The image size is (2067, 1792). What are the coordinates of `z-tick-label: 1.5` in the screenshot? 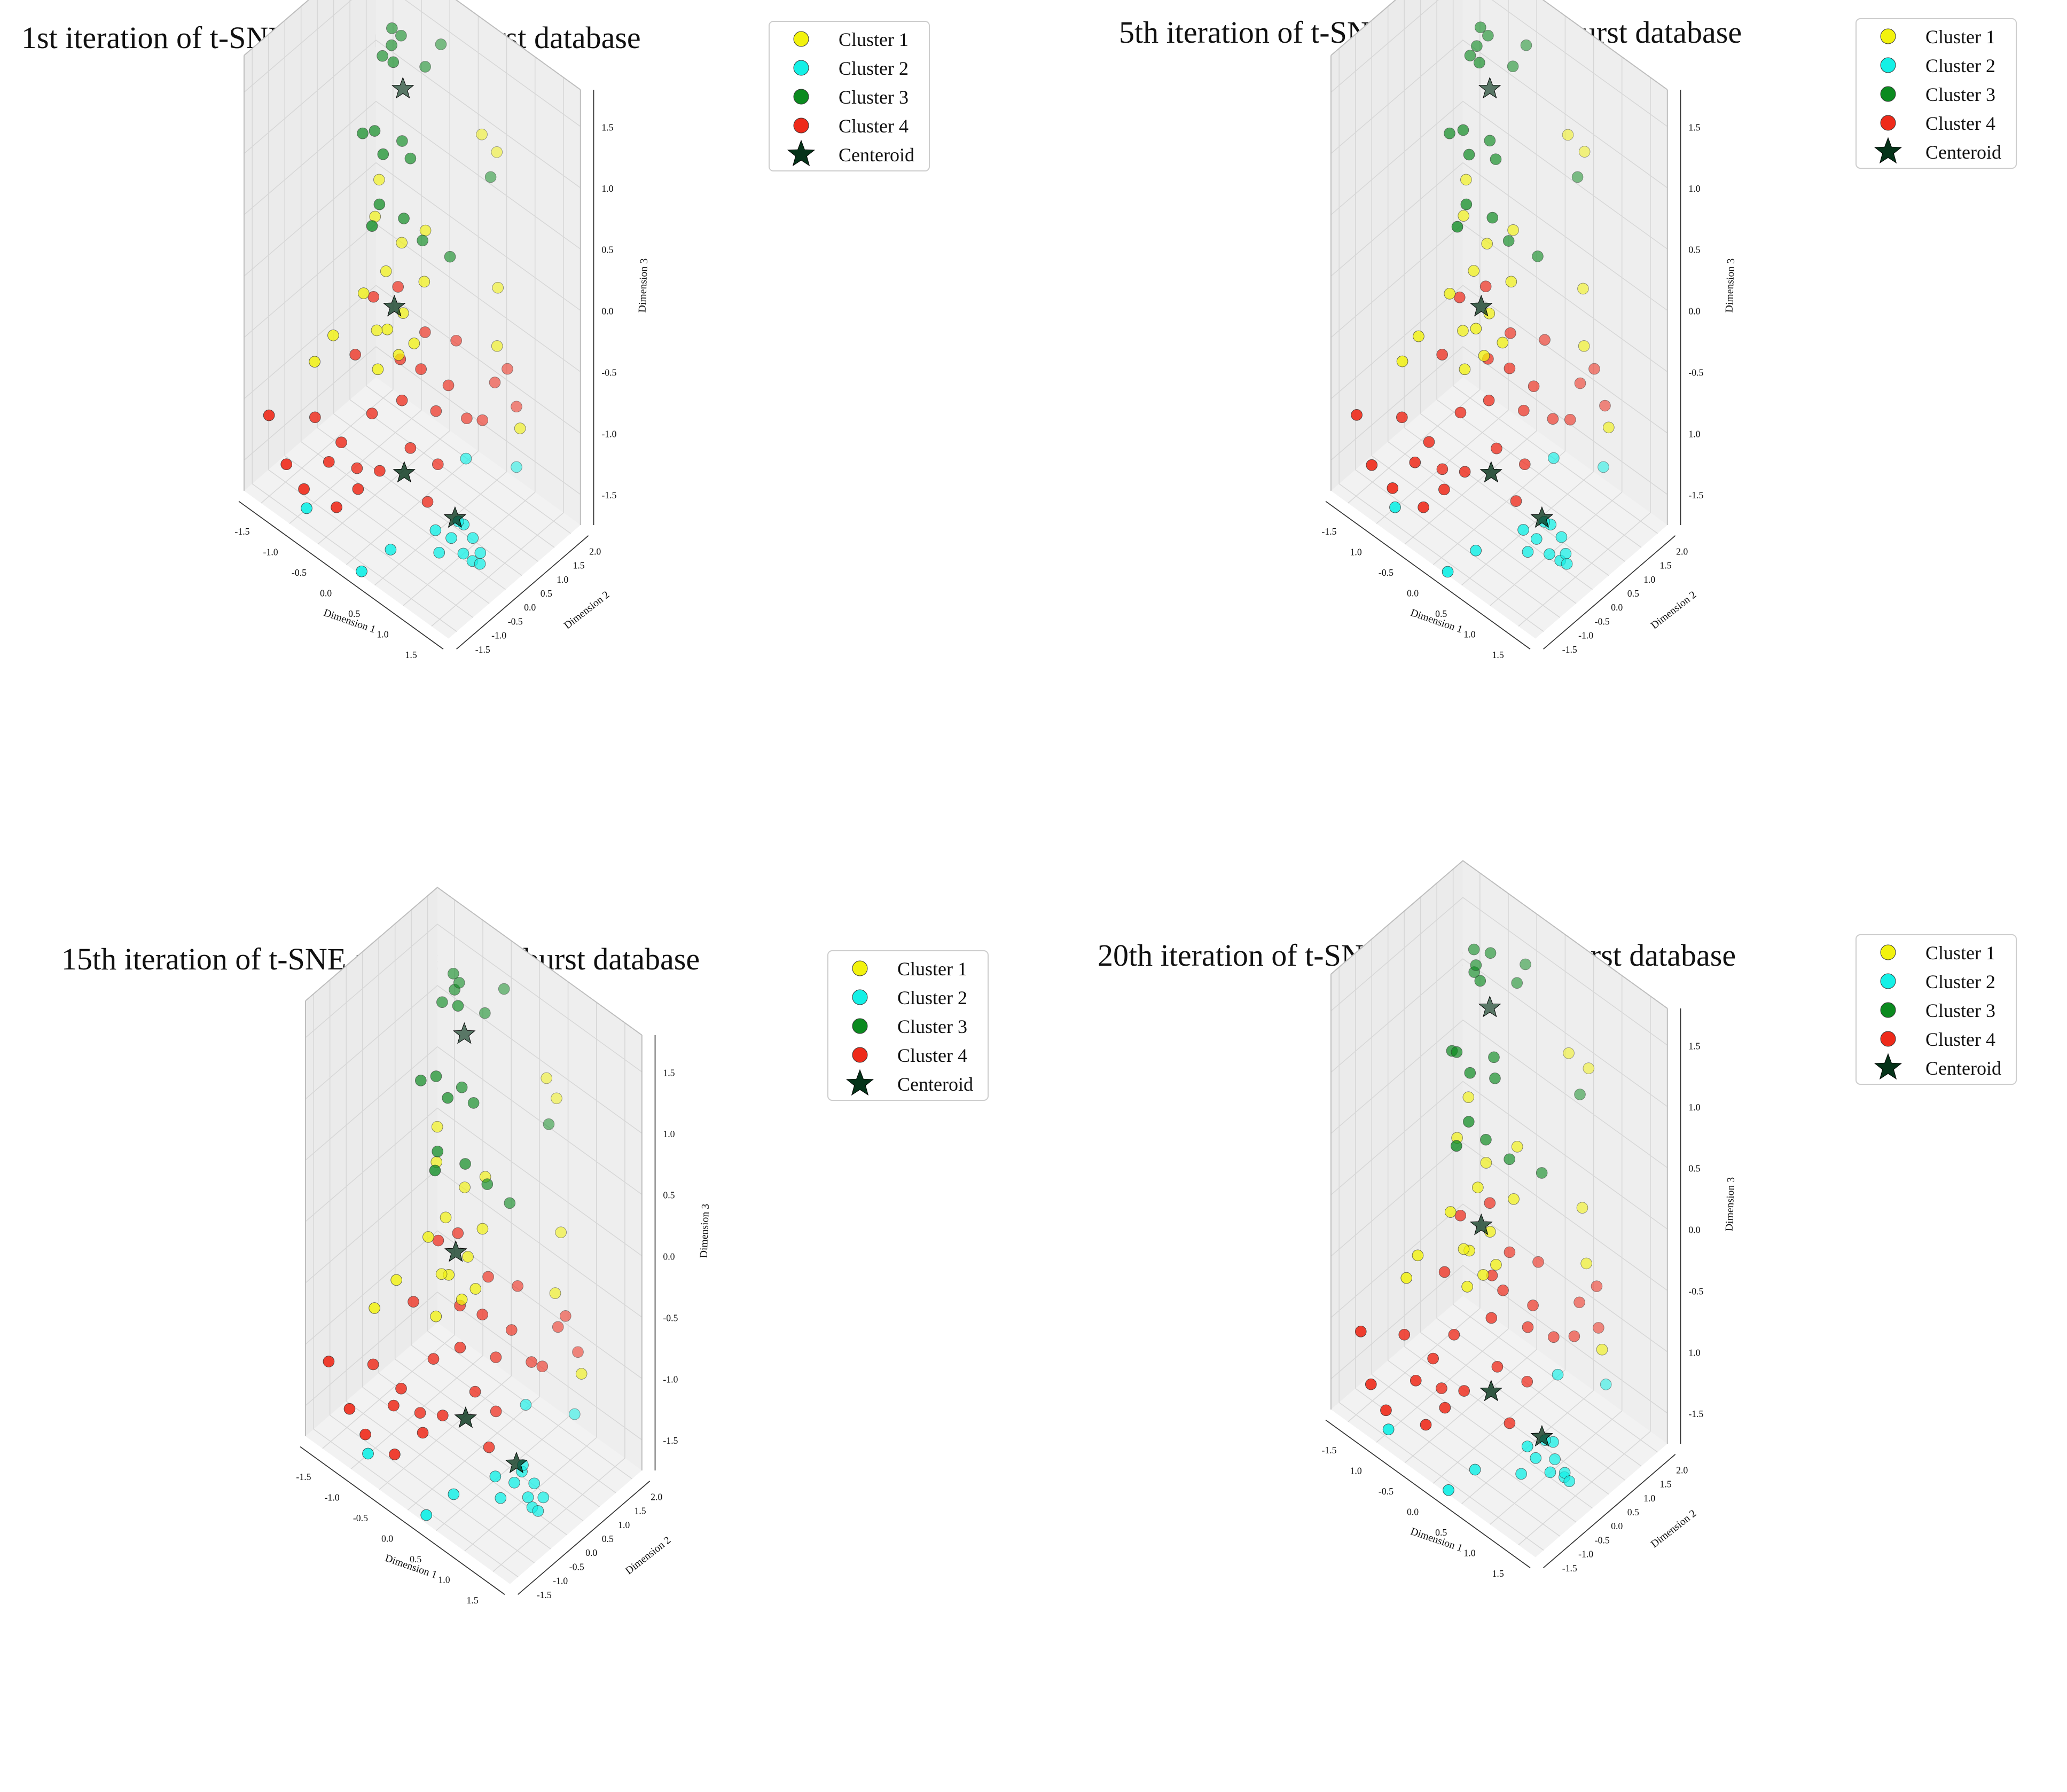 It's located at (607, 127).